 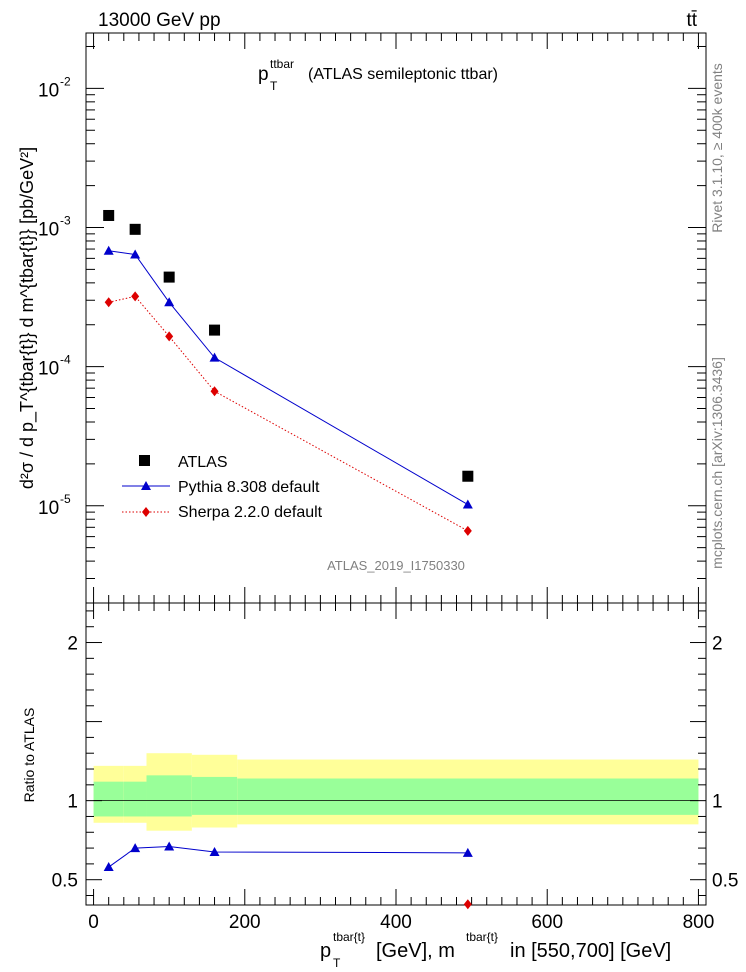 What do you see at coordinates (203, 462) in the screenshot?
I see `legend-atlas-label: ATLAS` at bounding box center [203, 462].